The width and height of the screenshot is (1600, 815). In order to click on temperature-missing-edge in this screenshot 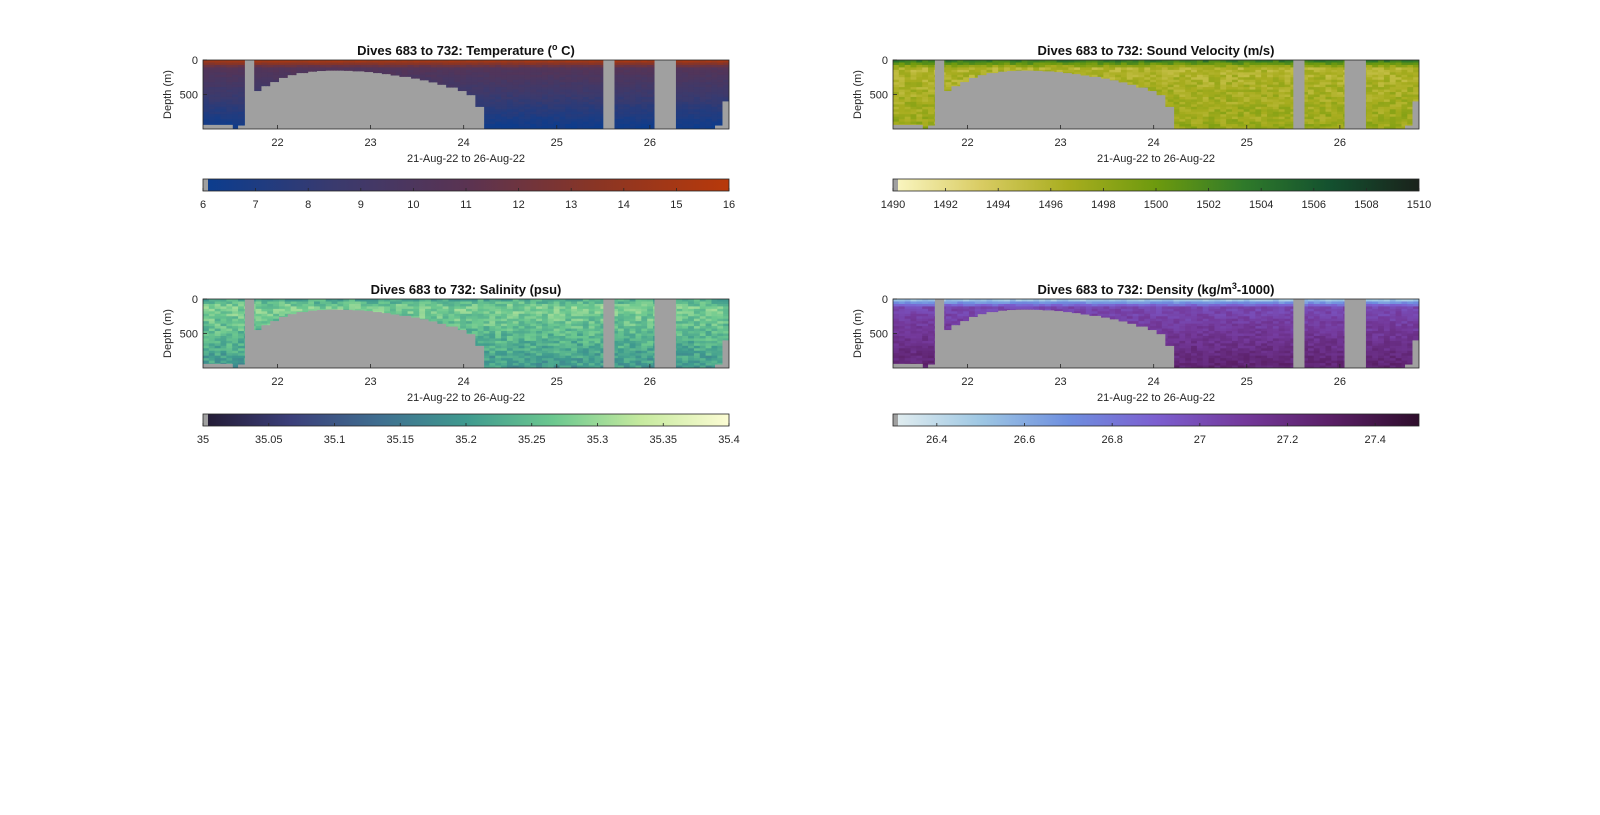, I will do `click(725, 115)`.